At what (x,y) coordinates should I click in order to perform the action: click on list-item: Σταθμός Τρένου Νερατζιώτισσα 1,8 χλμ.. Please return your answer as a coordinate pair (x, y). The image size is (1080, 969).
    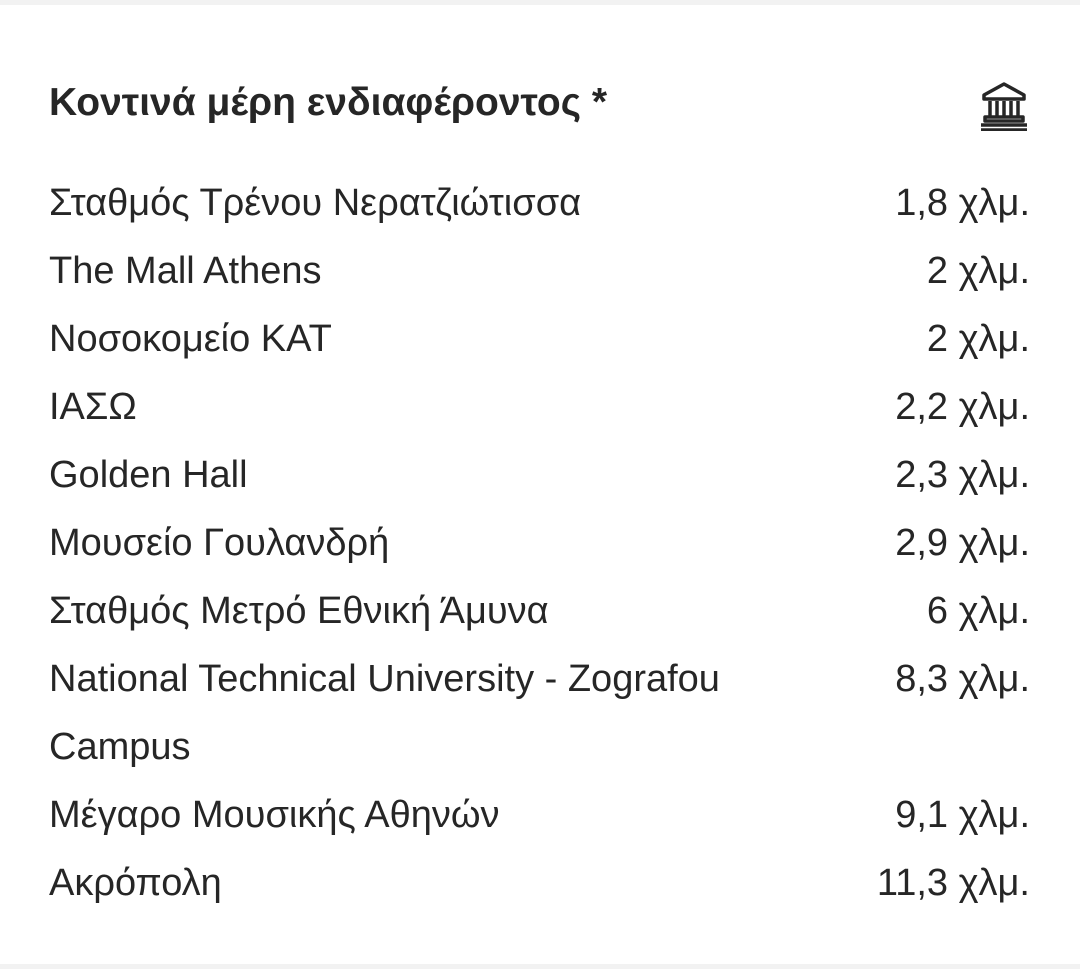
    Looking at the image, I should click on (539, 203).